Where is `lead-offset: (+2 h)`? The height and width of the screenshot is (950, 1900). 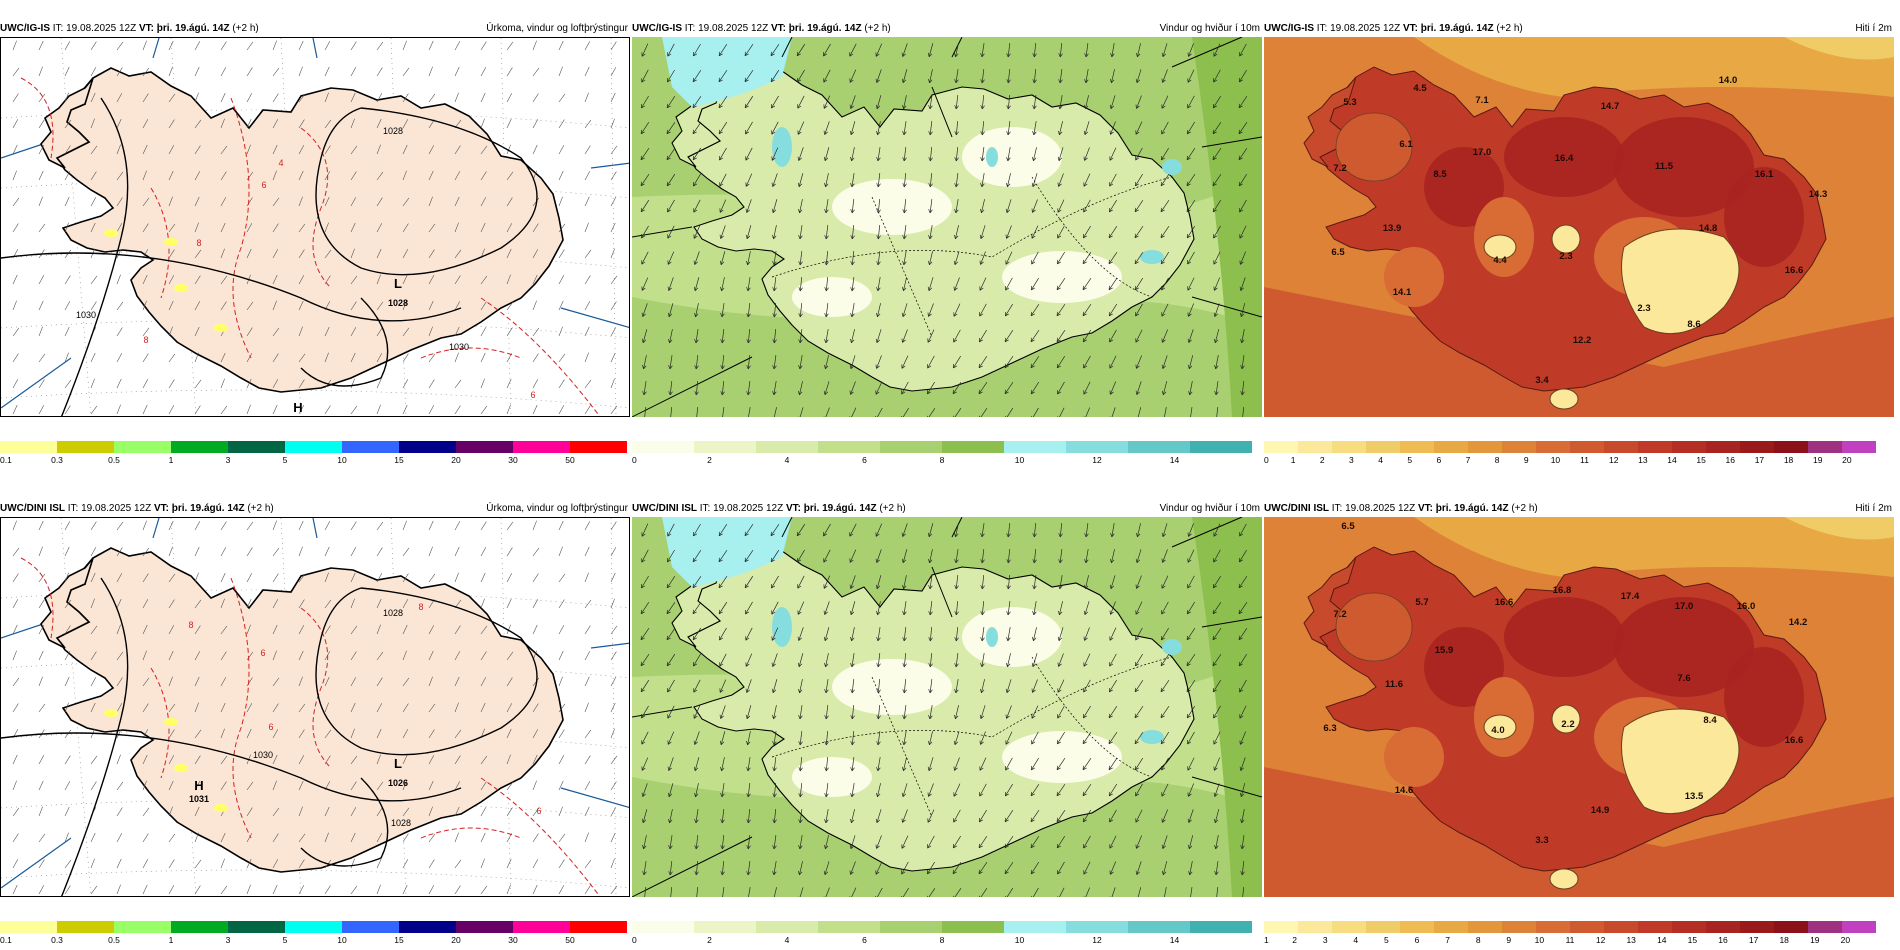
lead-offset: (+2 h) is located at coordinates (260, 508).